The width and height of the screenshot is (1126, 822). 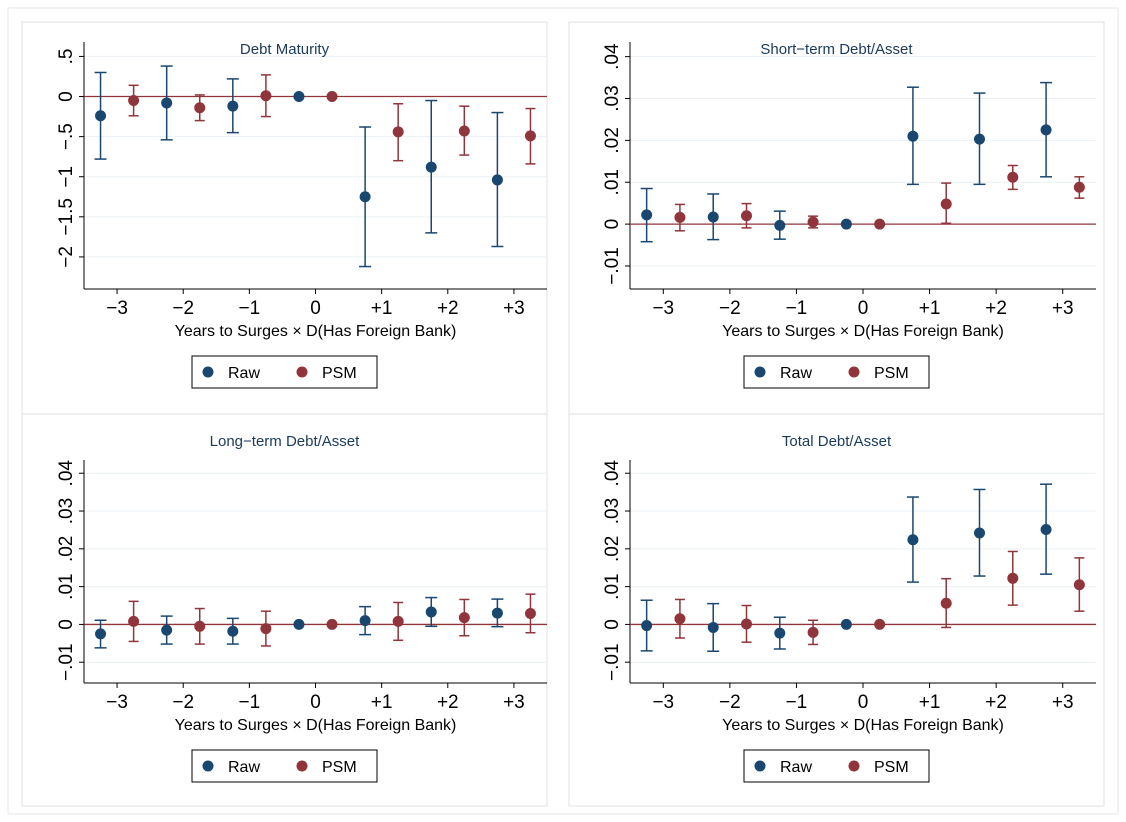 I want to click on y-tick-label: .01, so click(x=66, y=586).